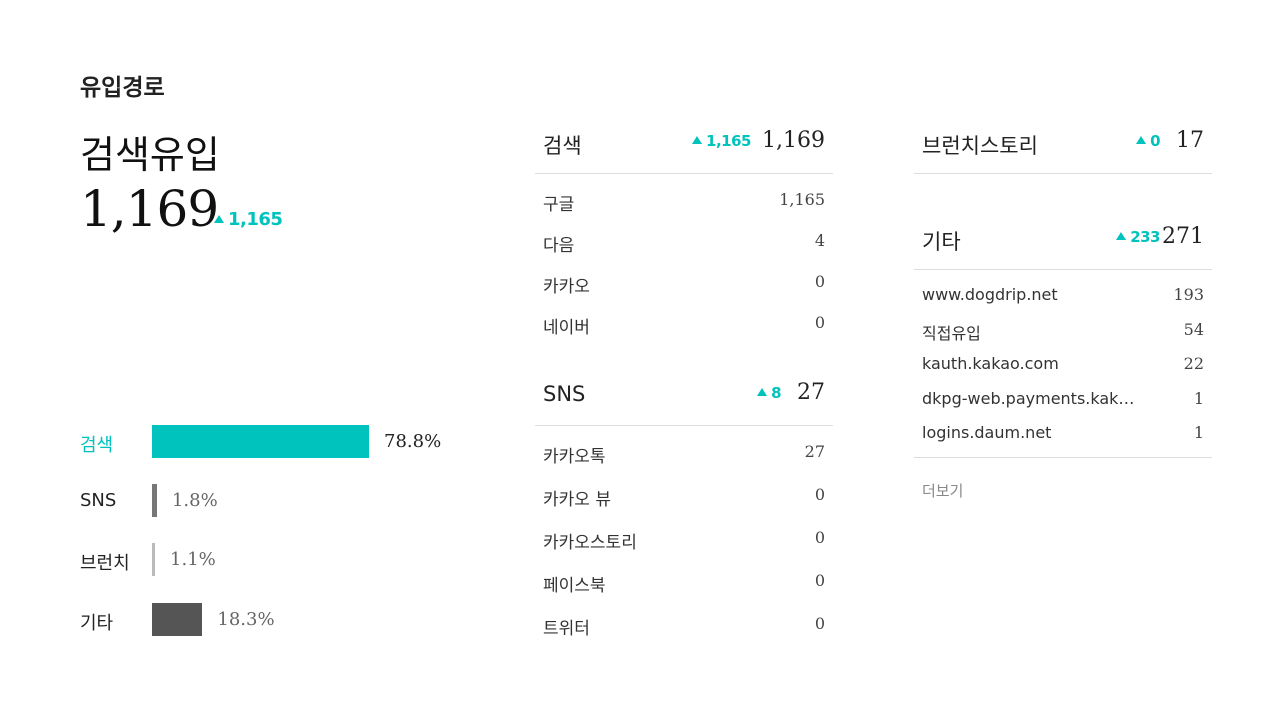  I want to click on list-item: www.dogdrip.net 193, so click(1063, 295).